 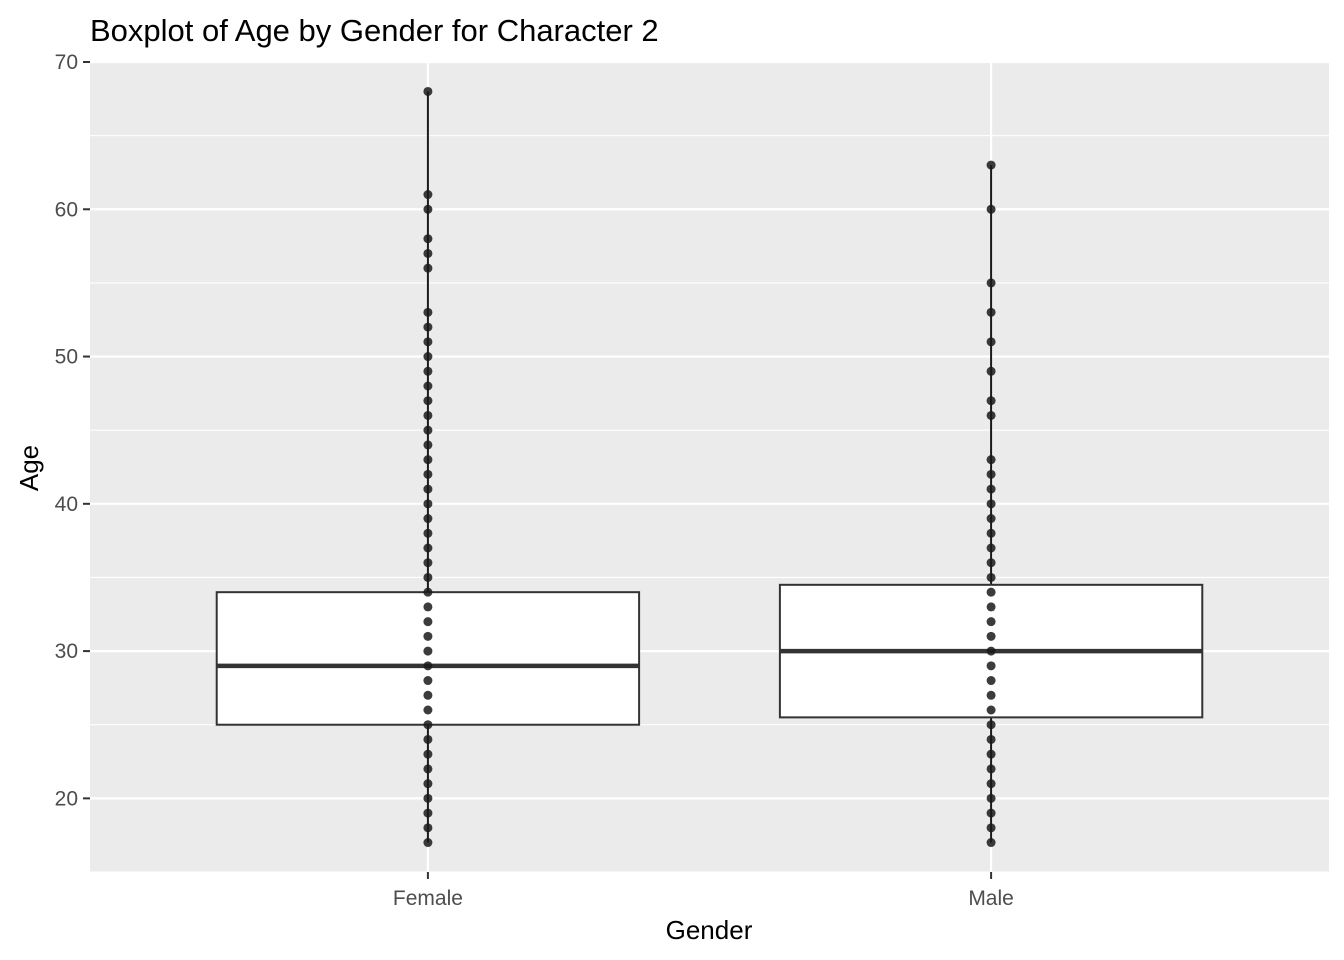 What do you see at coordinates (66, 62) in the screenshot?
I see `y-tick-label: 70` at bounding box center [66, 62].